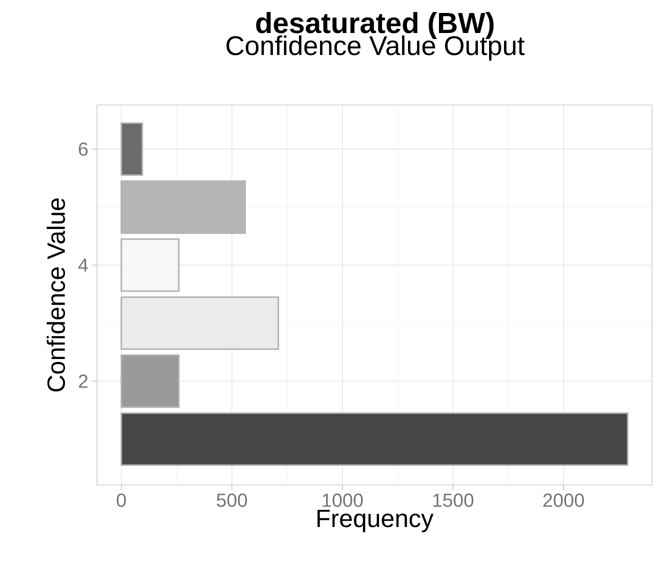 This screenshot has height=567, width=667. I want to click on y-tick-label: 4, so click(83, 265).